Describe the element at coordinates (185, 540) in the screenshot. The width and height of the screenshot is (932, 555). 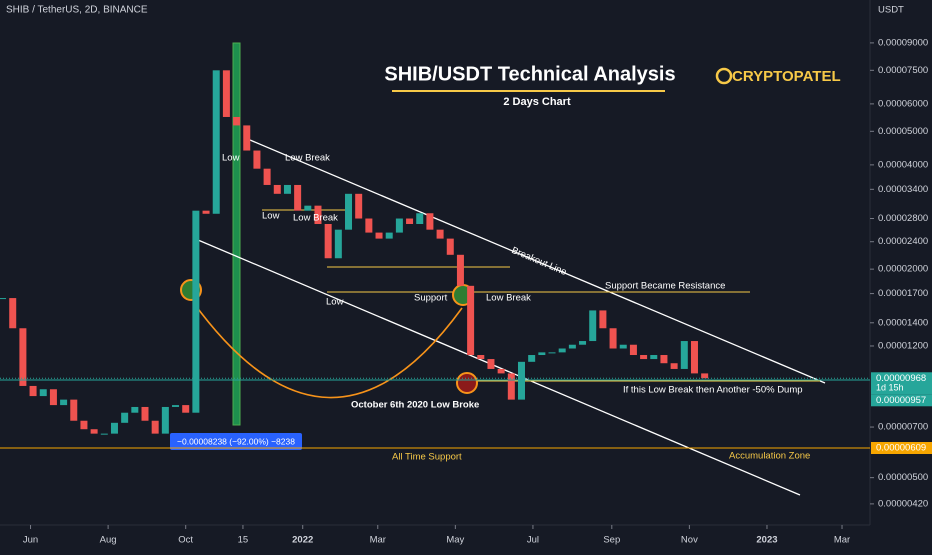
I see `x-tick-label: Oct` at that location.